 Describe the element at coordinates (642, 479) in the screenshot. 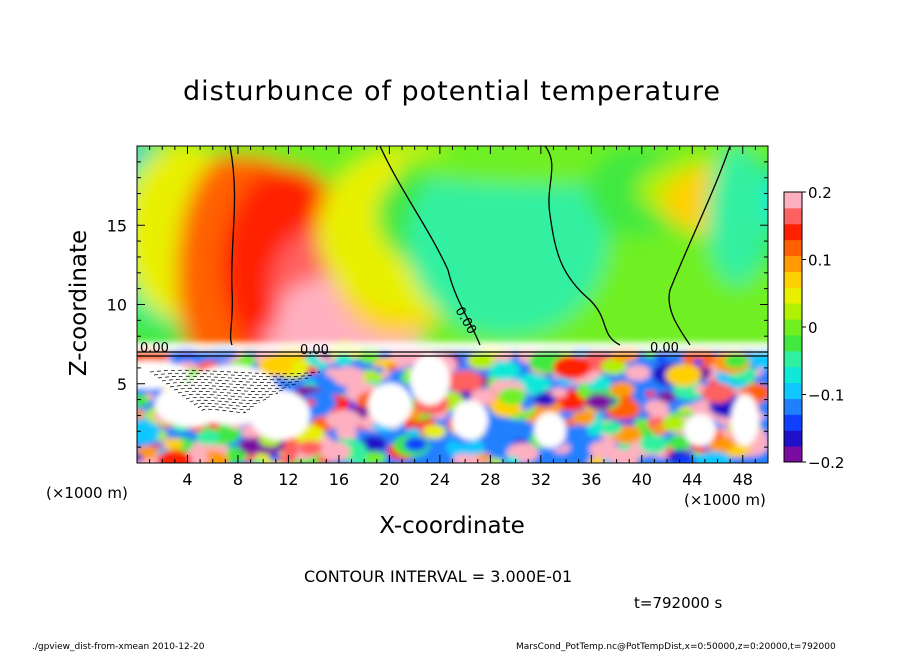

I see `x-tick-label: 40` at that location.